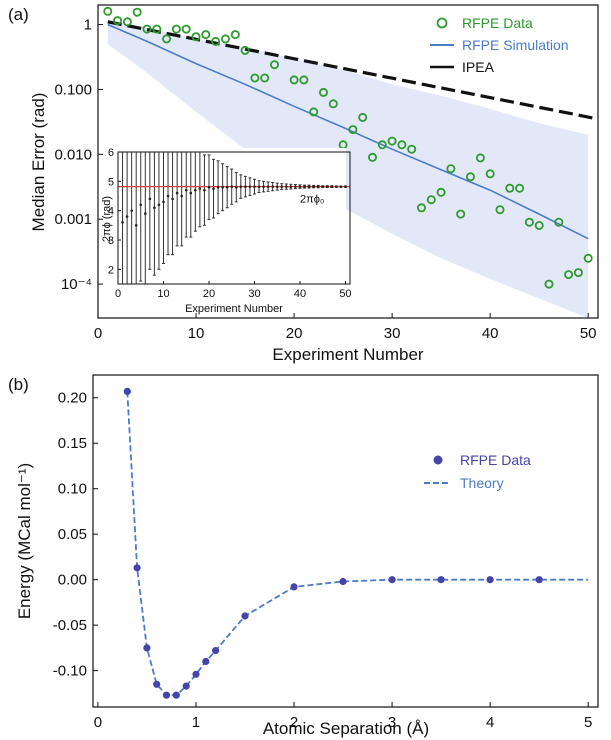 This screenshot has width=611, height=740. Describe the element at coordinates (73, 219) in the screenshot. I see `a-y-tick-label: 0.001` at that location.